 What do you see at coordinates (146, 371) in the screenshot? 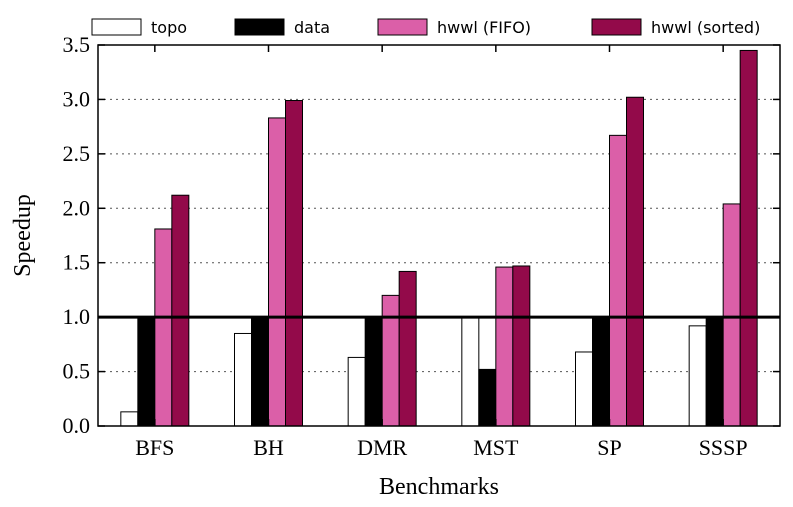
I see `bar-data-bfs` at bounding box center [146, 371].